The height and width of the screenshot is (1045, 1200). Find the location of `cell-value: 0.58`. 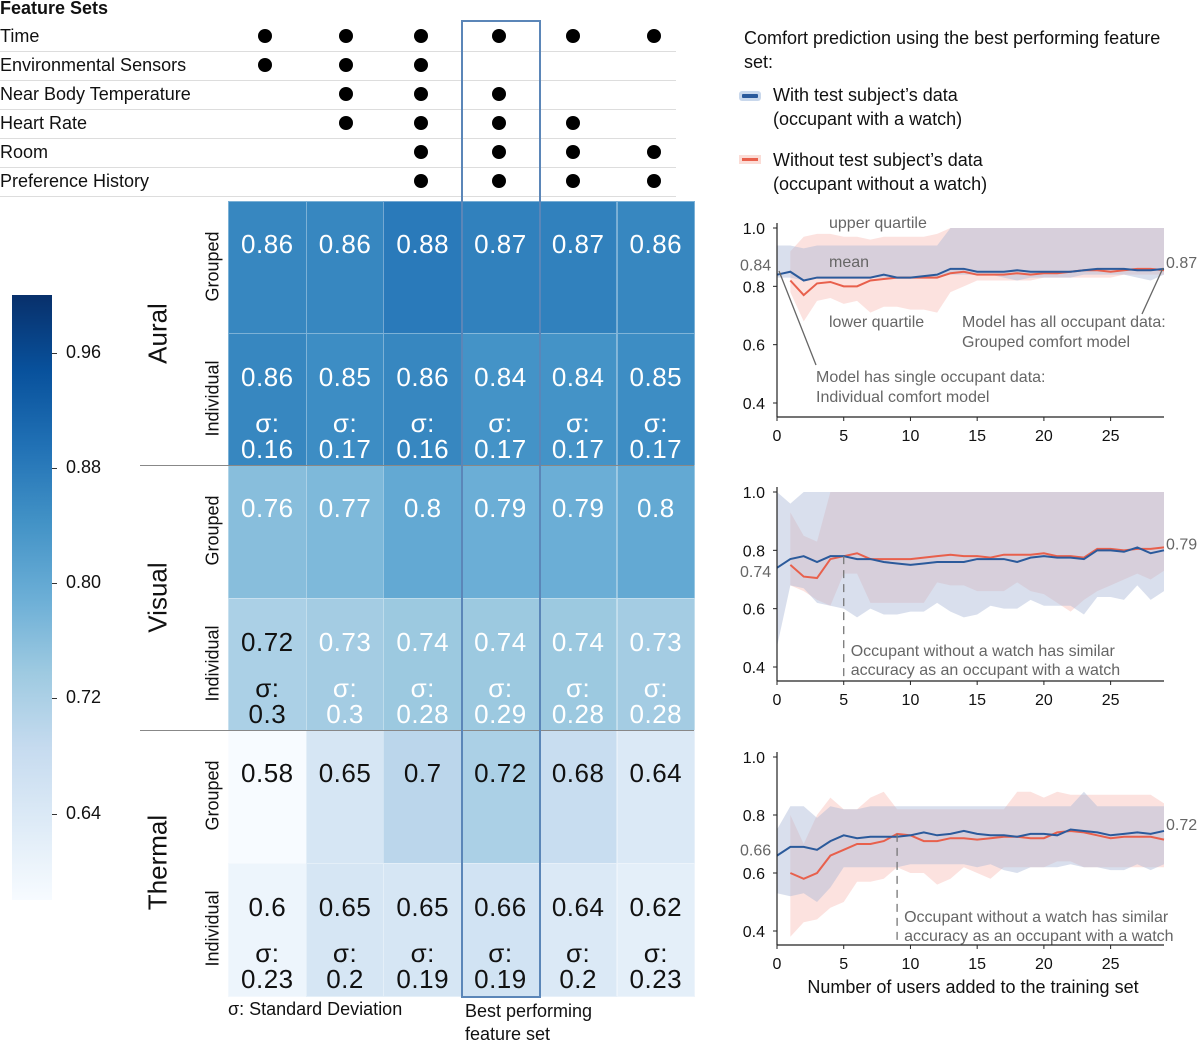

cell-value: 0.58 is located at coordinates (267, 773).